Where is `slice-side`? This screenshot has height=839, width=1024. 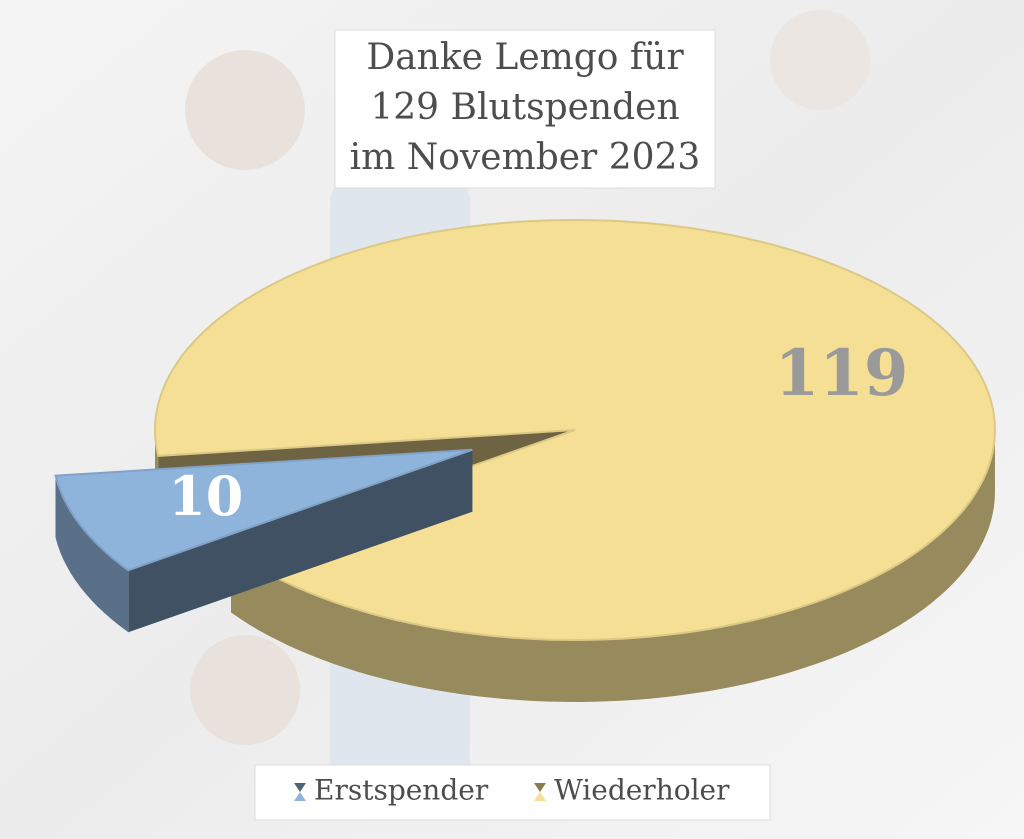
slice-side is located at coordinates (92, 554).